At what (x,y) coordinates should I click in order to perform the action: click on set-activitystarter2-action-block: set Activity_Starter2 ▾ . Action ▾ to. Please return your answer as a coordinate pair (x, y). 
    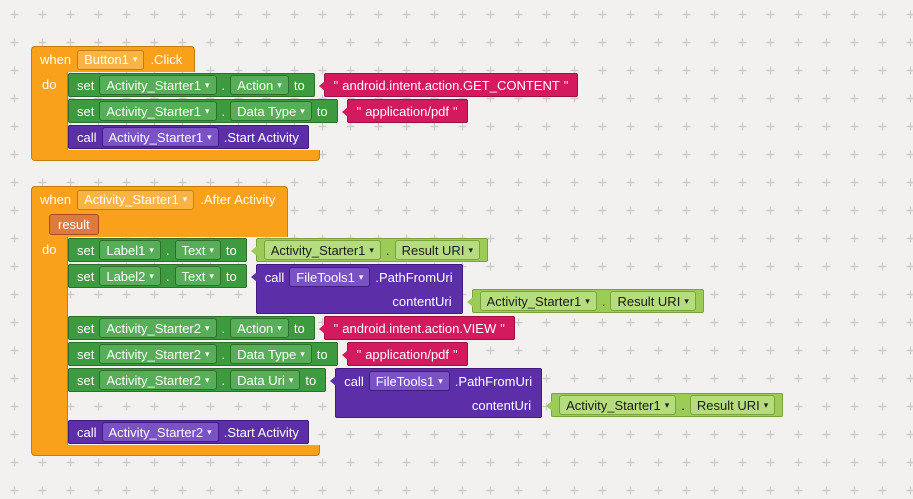
    Looking at the image, I should click on (191, 328).